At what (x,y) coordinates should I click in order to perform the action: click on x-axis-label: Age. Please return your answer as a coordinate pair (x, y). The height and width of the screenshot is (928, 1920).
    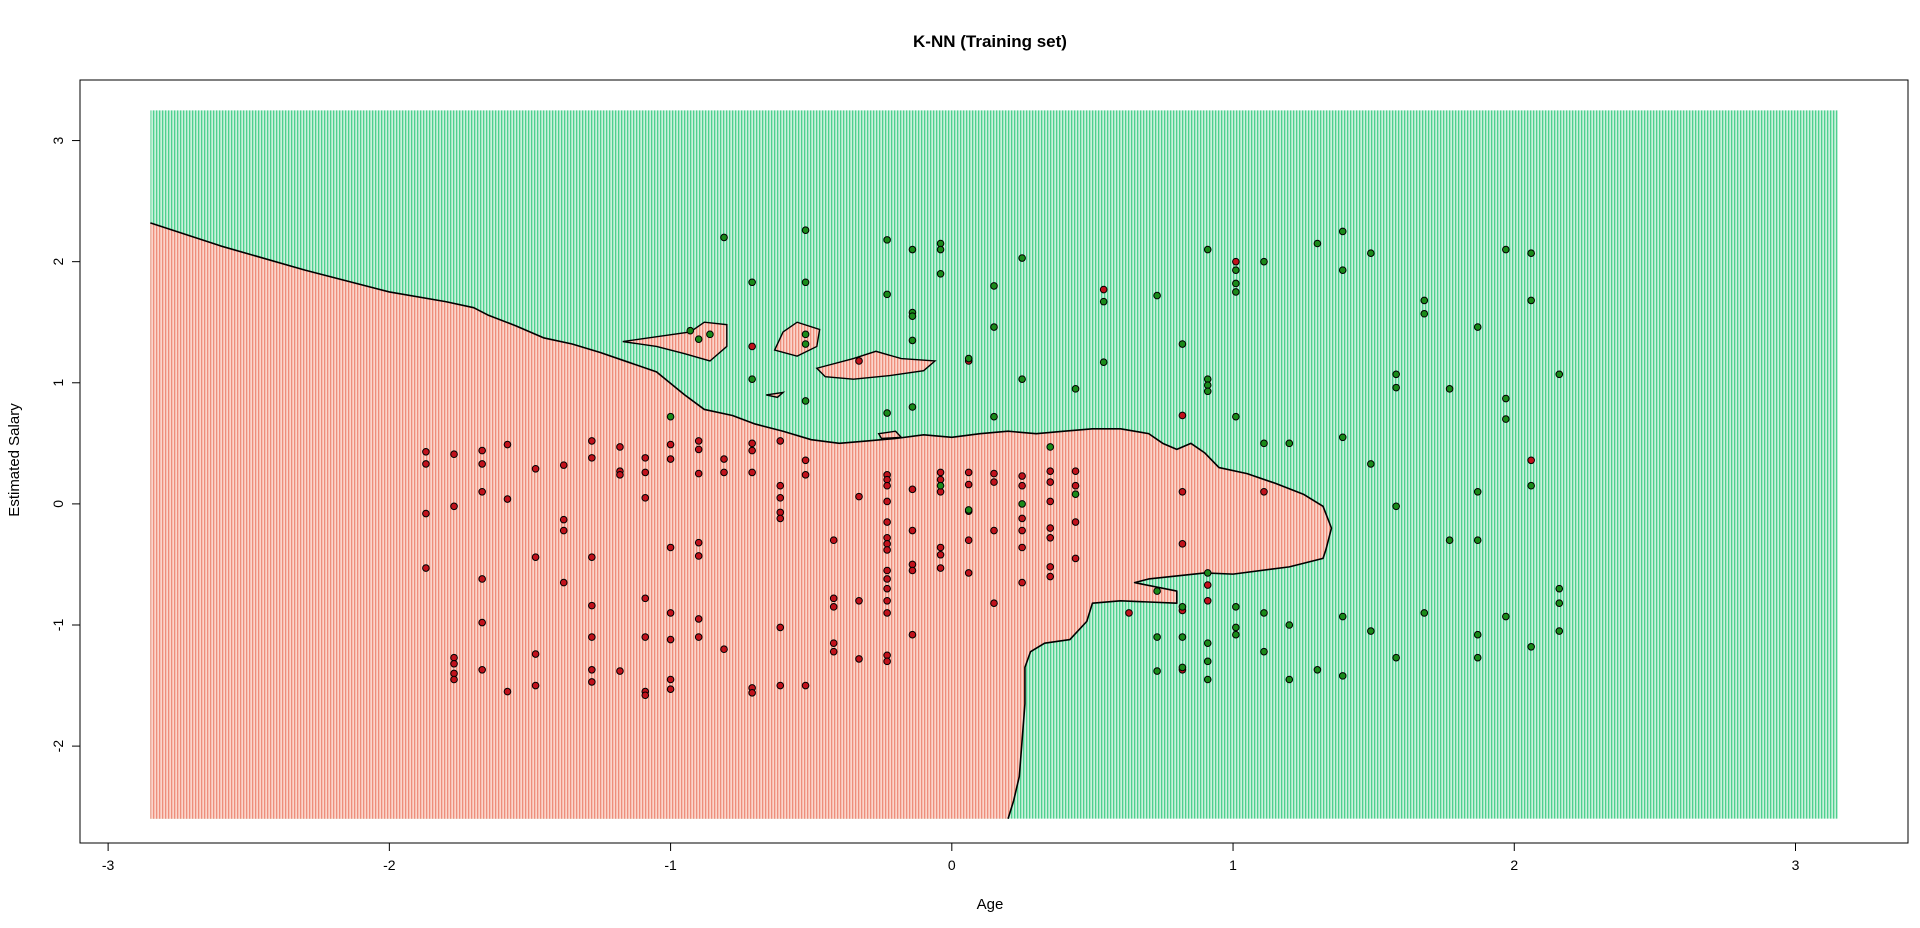
    Looking at the image, I should click on (990, 904).